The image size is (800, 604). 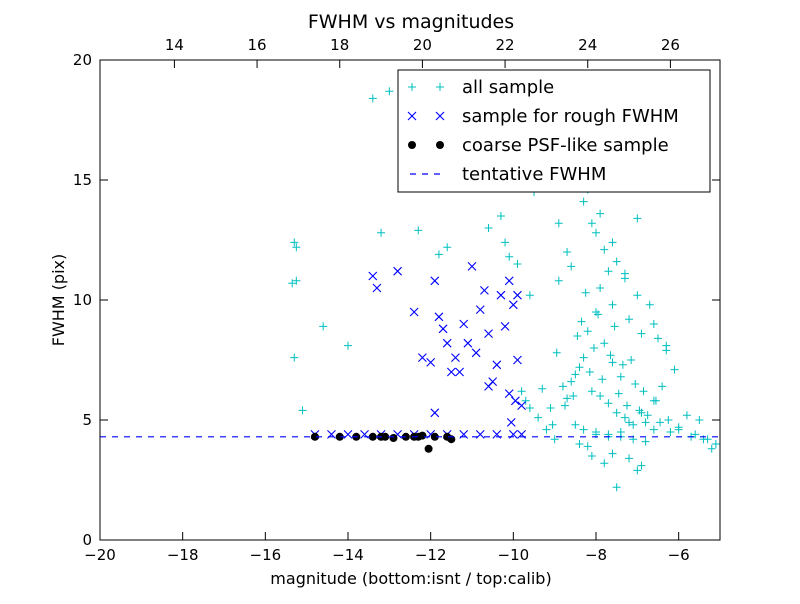 What do you see at coordinates (87, 420) in the screenshot?
I see `y-tick-label: 5` at bounding box center [87, 420].